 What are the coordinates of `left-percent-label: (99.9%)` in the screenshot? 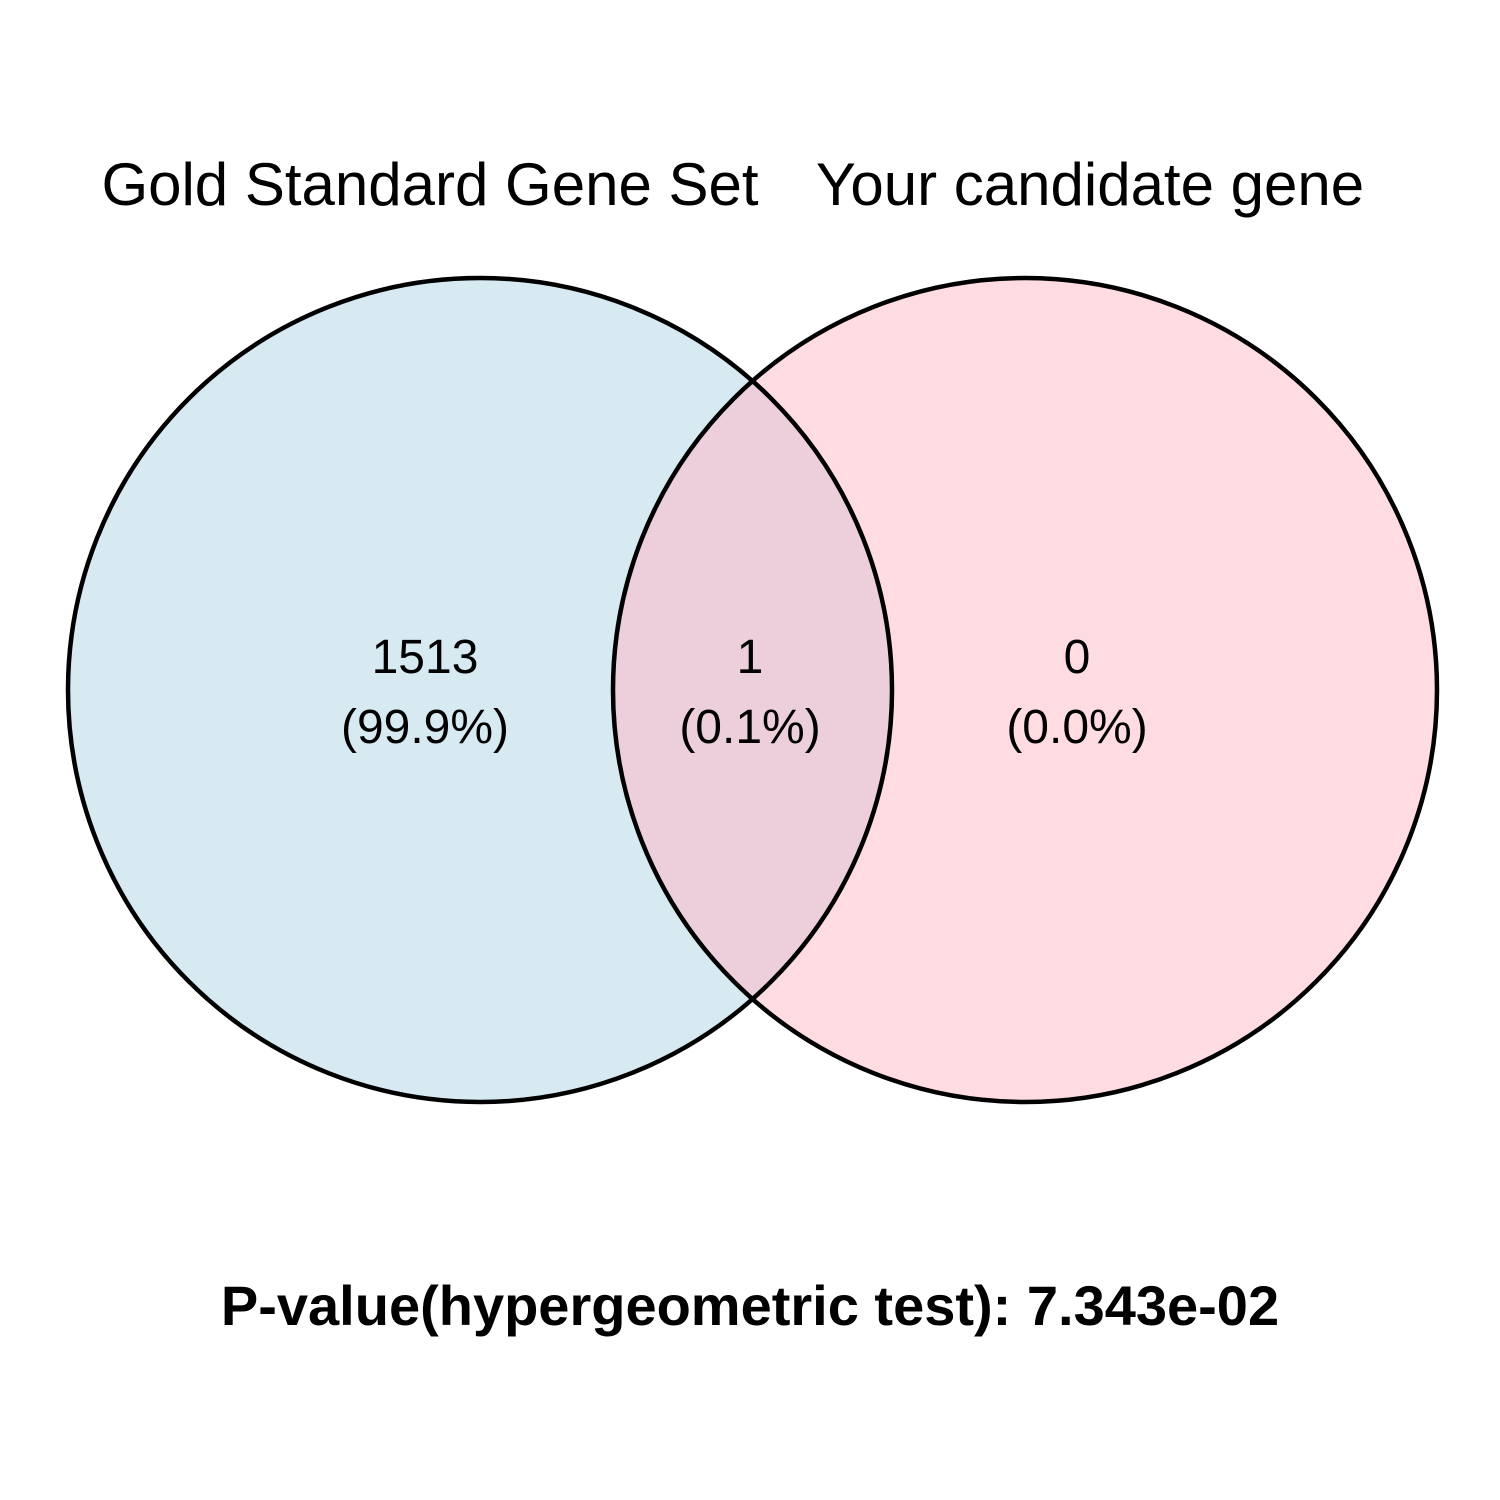 It's located at (425, 727).